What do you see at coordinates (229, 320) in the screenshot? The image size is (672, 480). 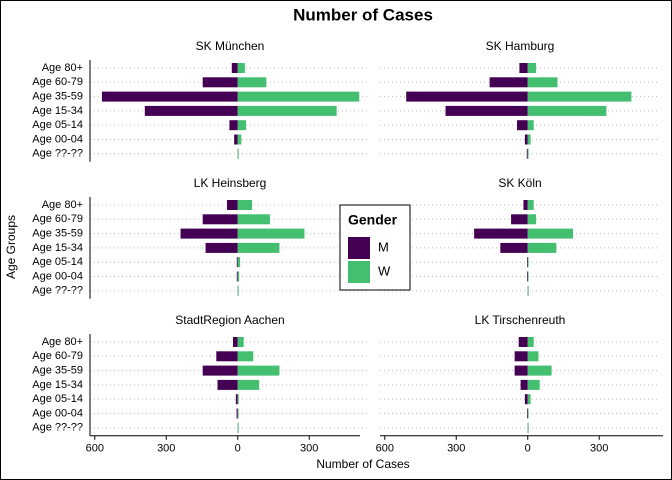 I see `panel-title: StadtRegion Aachen` at bounding box center [229, 320].